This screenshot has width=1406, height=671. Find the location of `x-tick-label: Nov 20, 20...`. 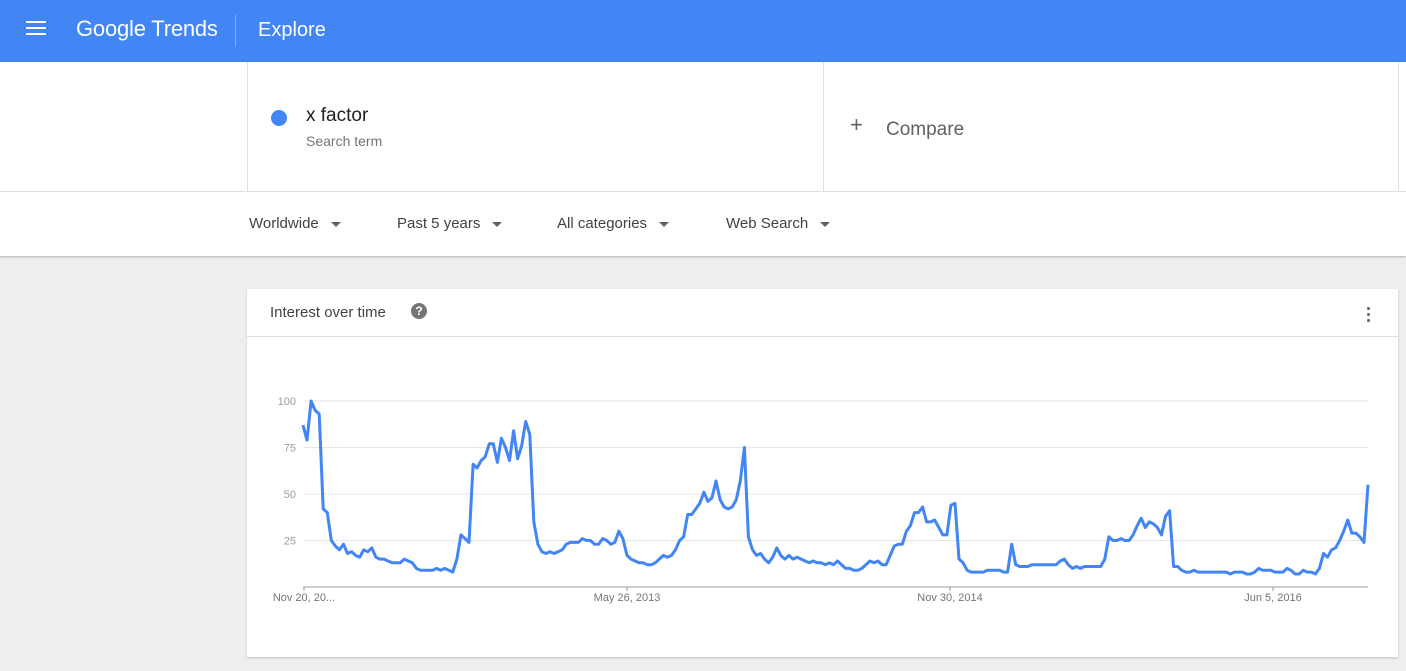

x-tick-label: Nov 20, 20... is located at coordinates (304, 598).